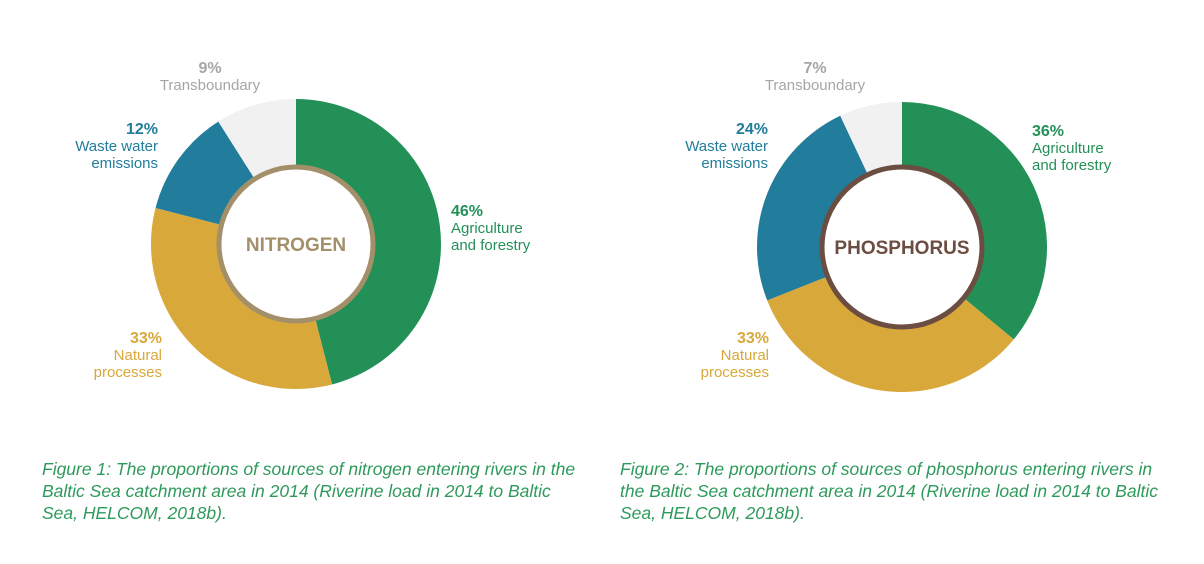 This screenshot has width=1204, height=564. I want to click on phosphorus-center-ring, so click(902, 247).